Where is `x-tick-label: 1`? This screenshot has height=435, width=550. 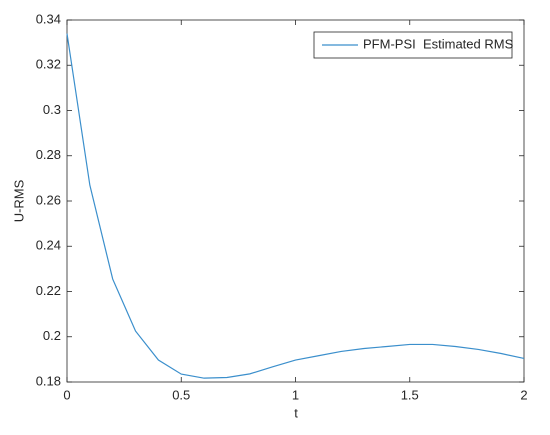 x-tick-label: 1 is located at coordinates (295, 394).